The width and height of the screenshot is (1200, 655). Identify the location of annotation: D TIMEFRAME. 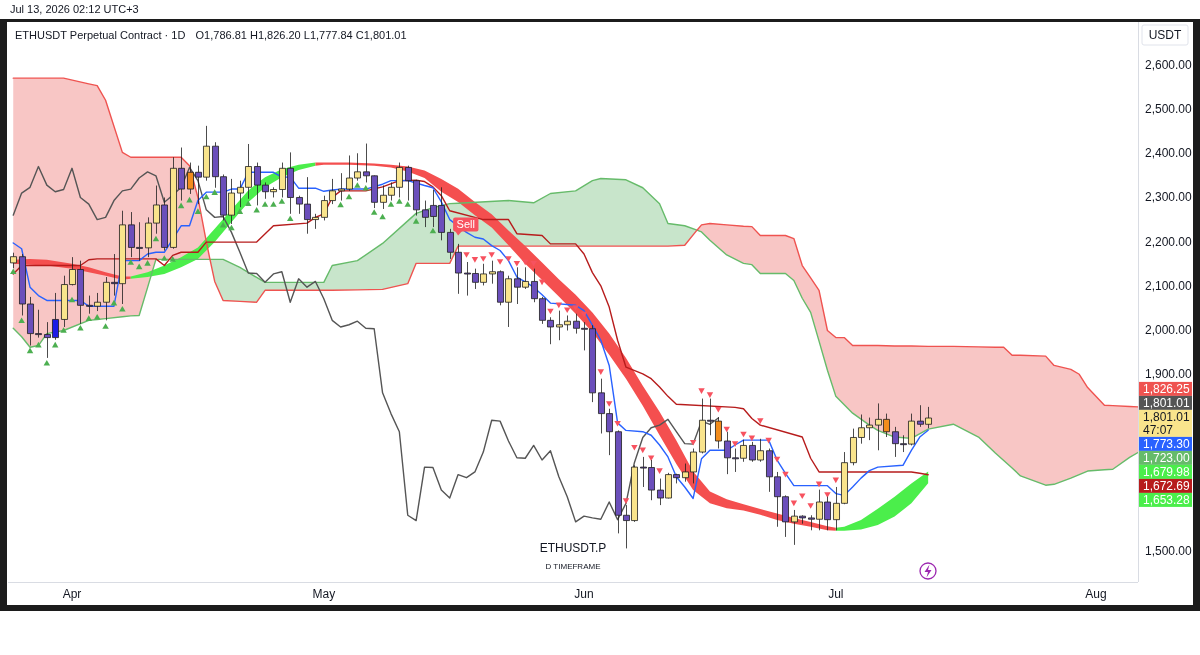
(573, 567).